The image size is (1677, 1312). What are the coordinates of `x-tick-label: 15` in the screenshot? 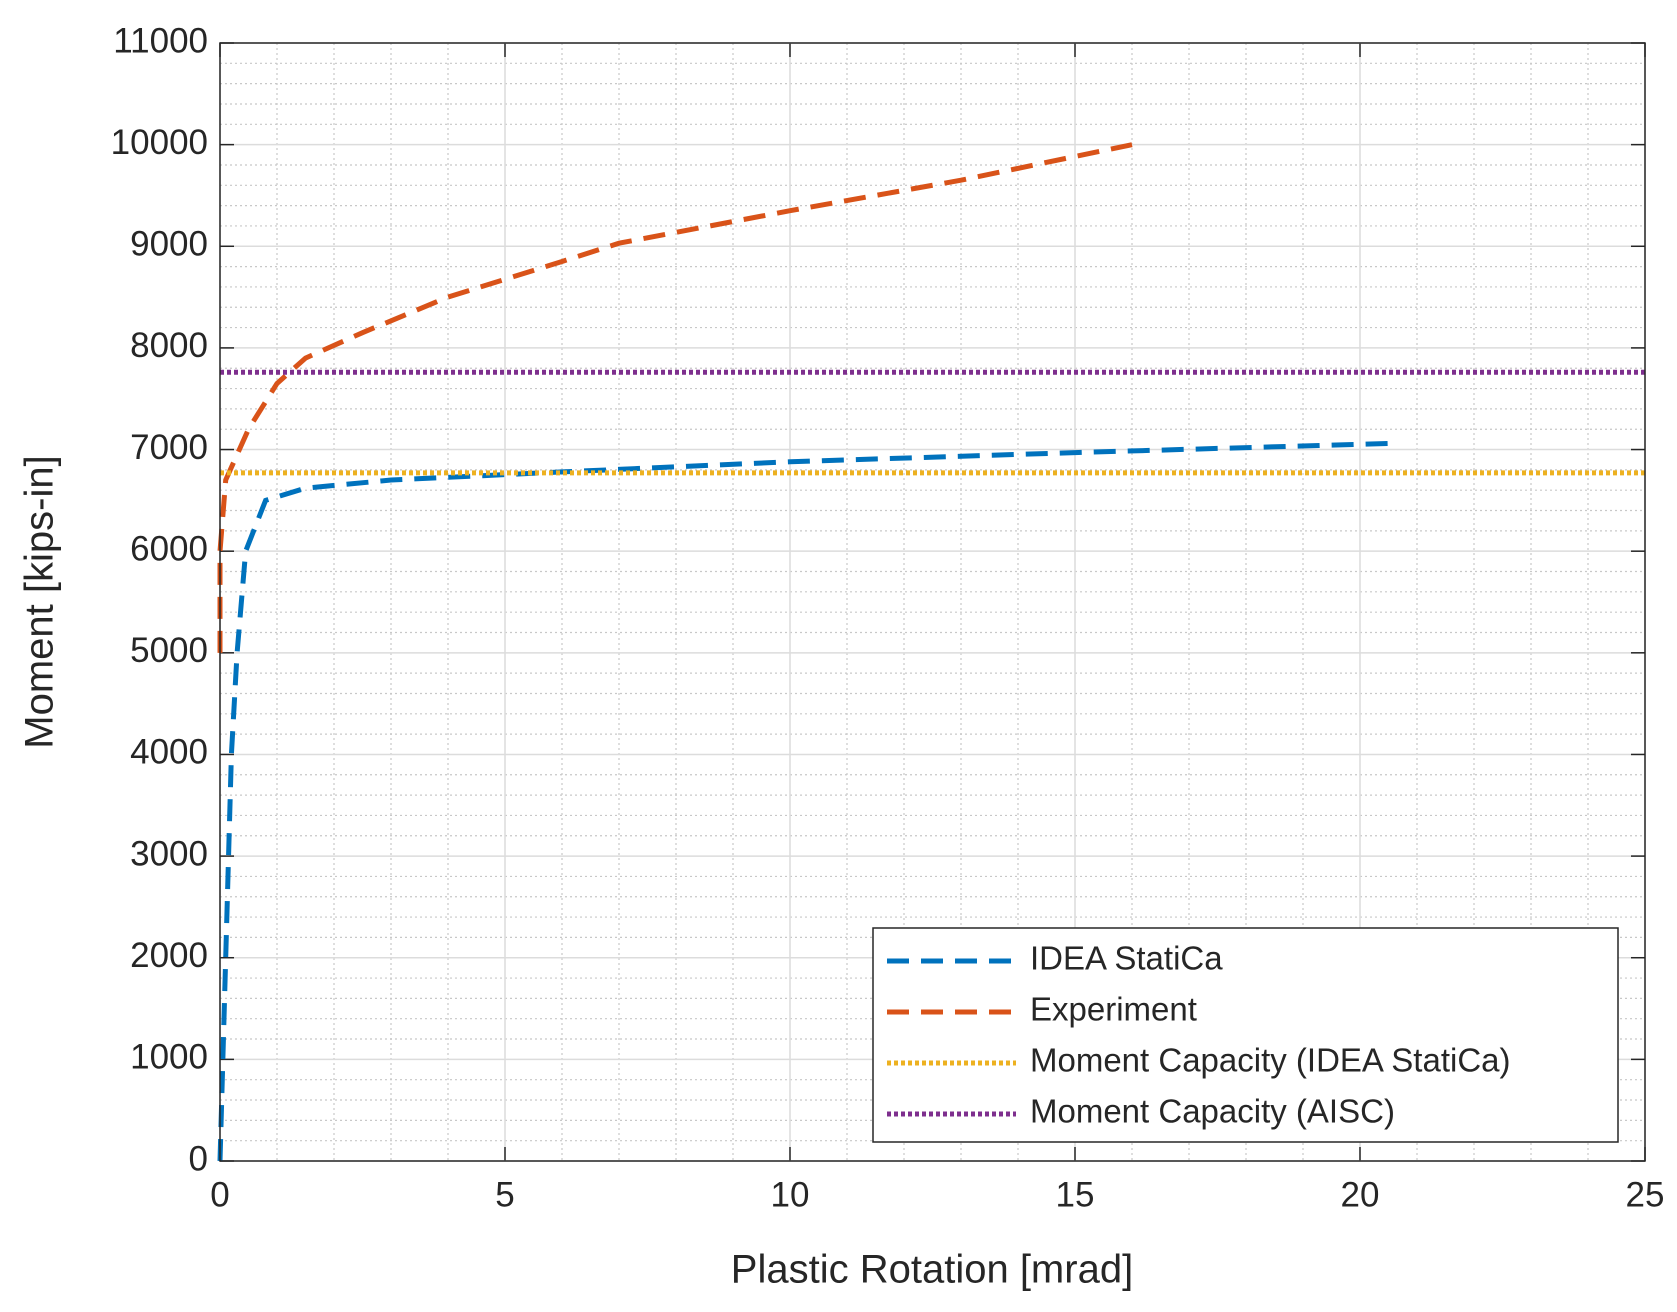 It's located at (1075, 1194).